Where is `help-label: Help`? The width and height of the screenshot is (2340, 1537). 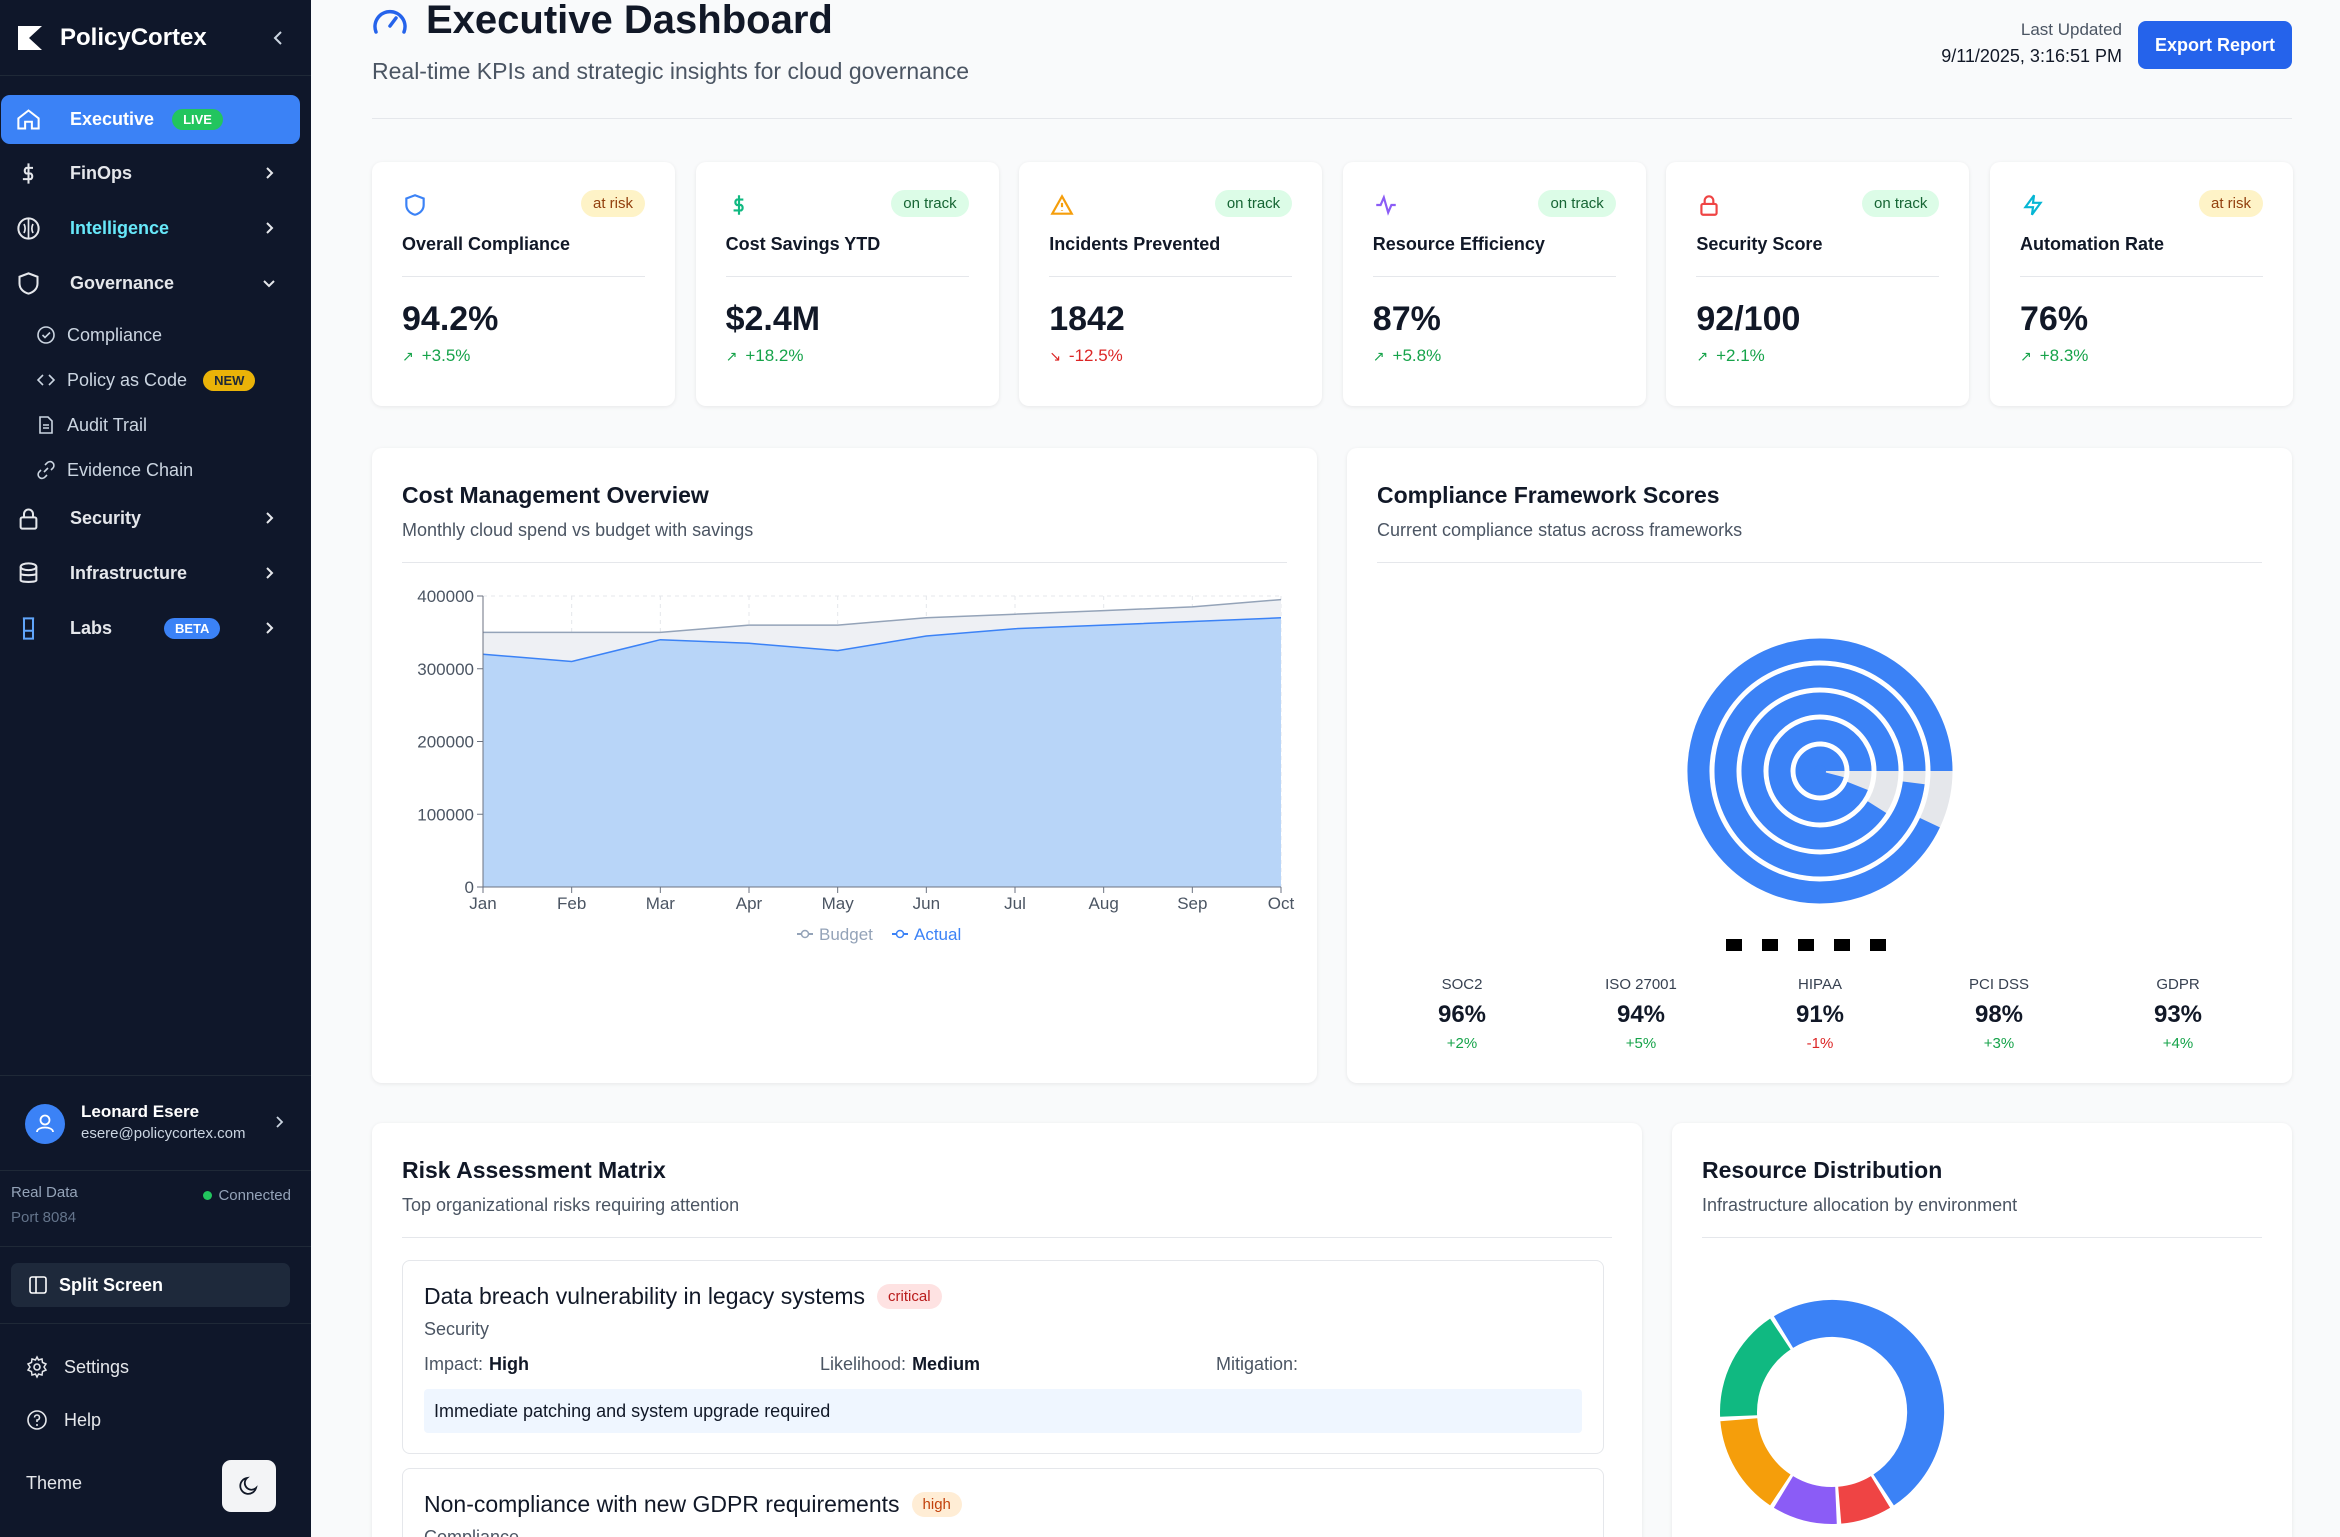 help-label: Help is located at coordinates (83, 1419).